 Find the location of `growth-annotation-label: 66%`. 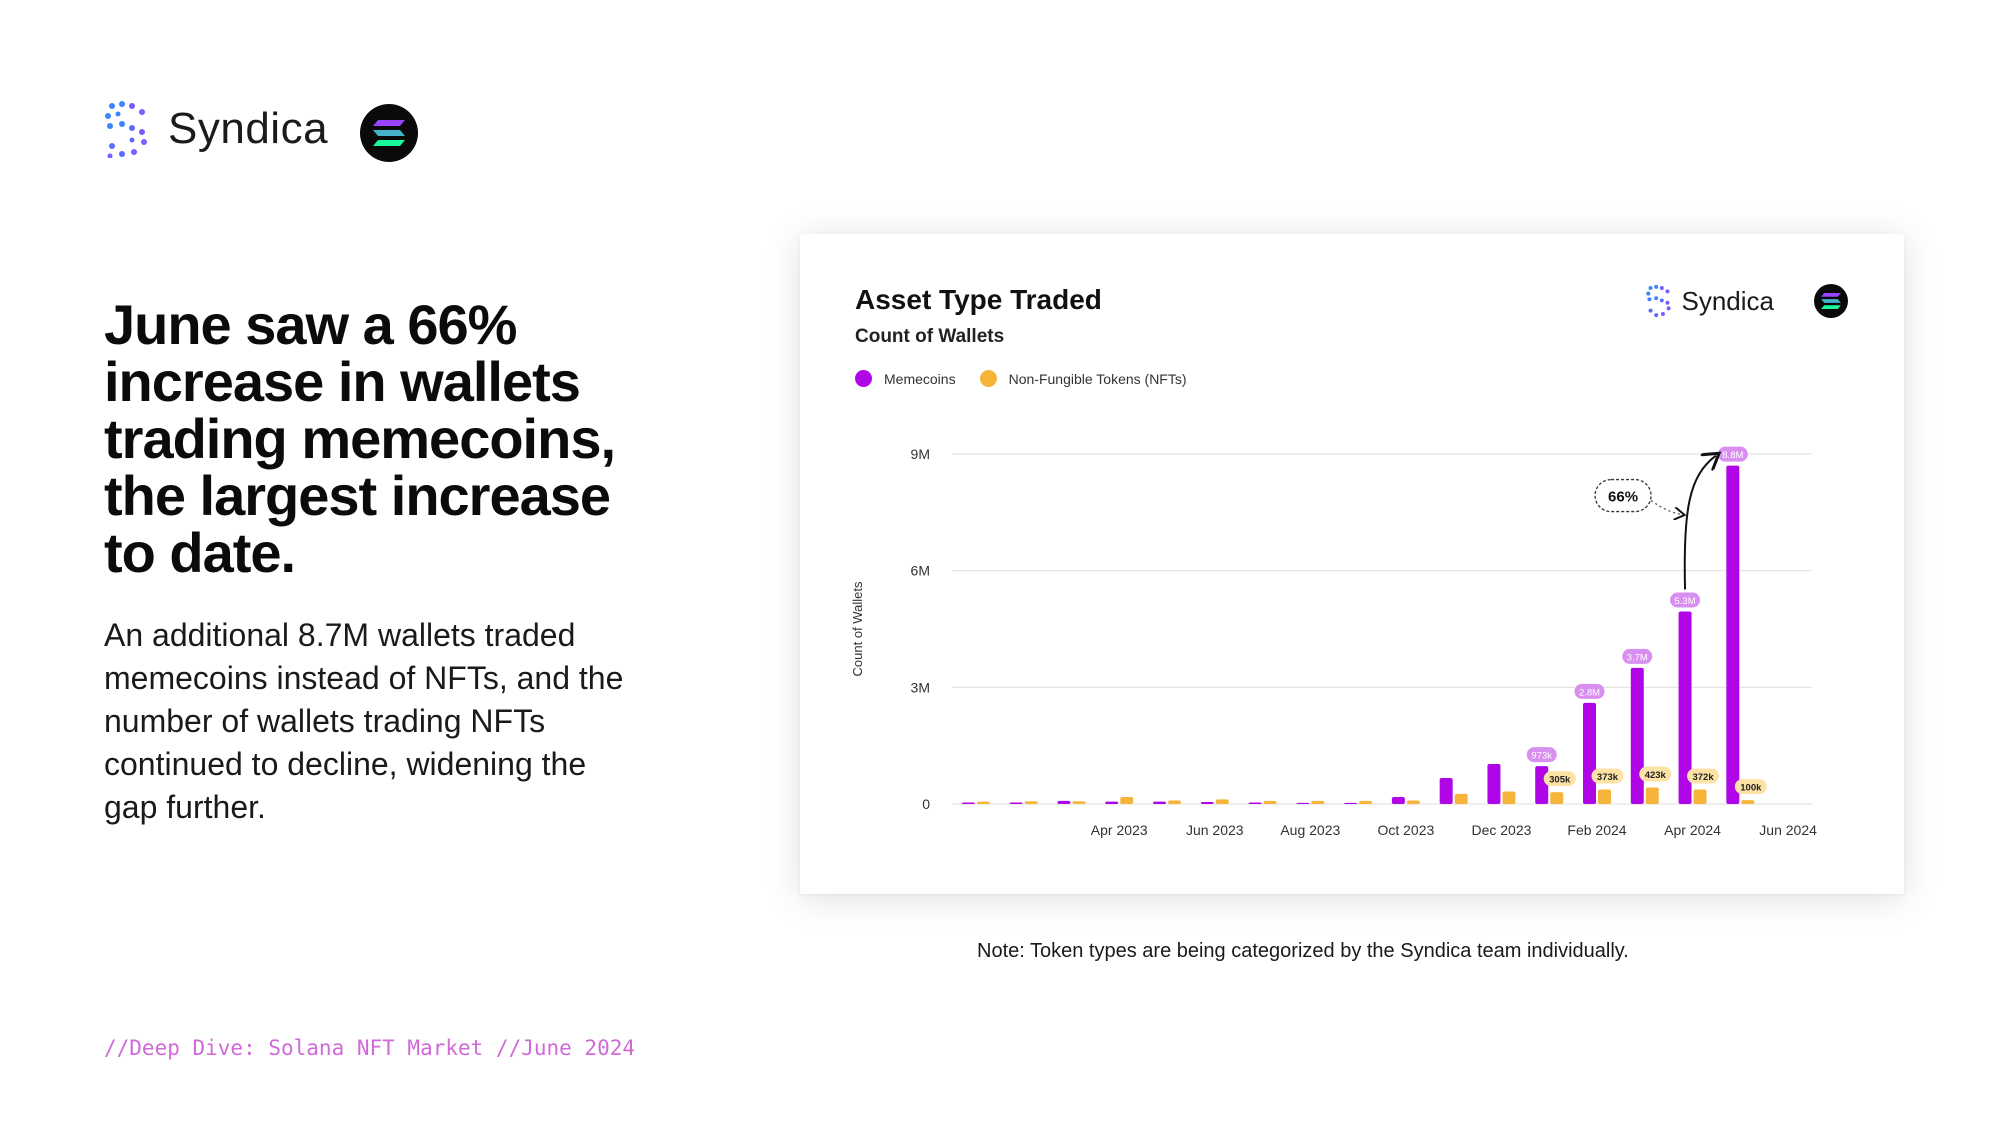

growth-annotation-label: 66% is located at coordinates (1623, 497).